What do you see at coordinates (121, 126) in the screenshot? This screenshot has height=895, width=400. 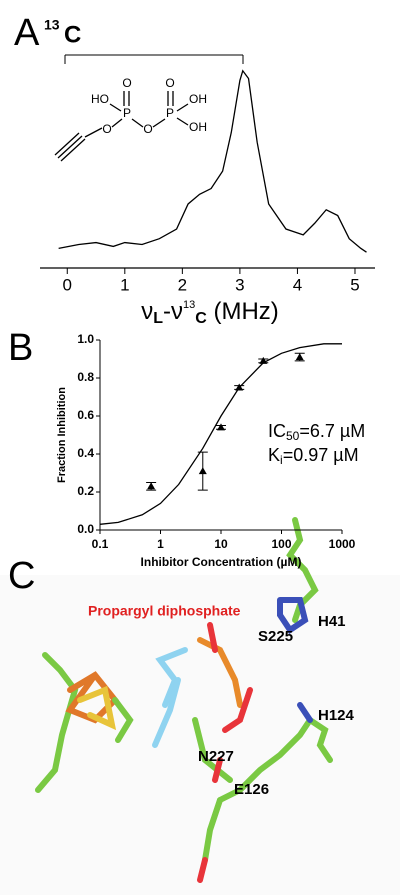 I see `structure-bonds` at bounding box center [121, 126].